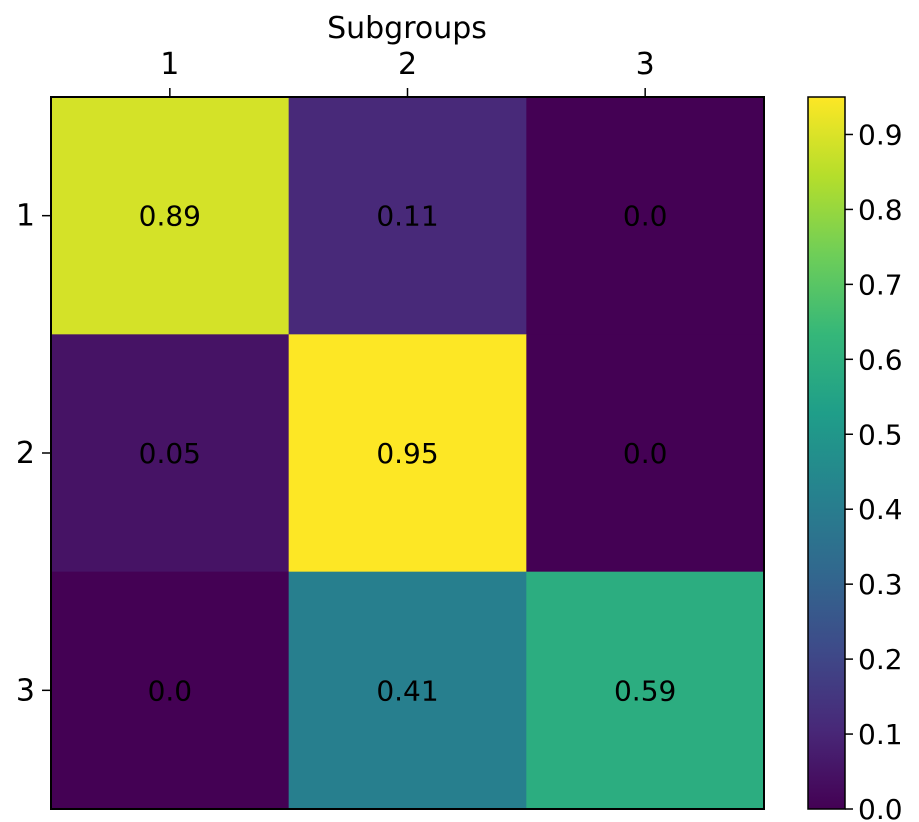  Describe the element at coordinates (25, 690) in the screenshot. I see `y-tick-label: 3` at that location.